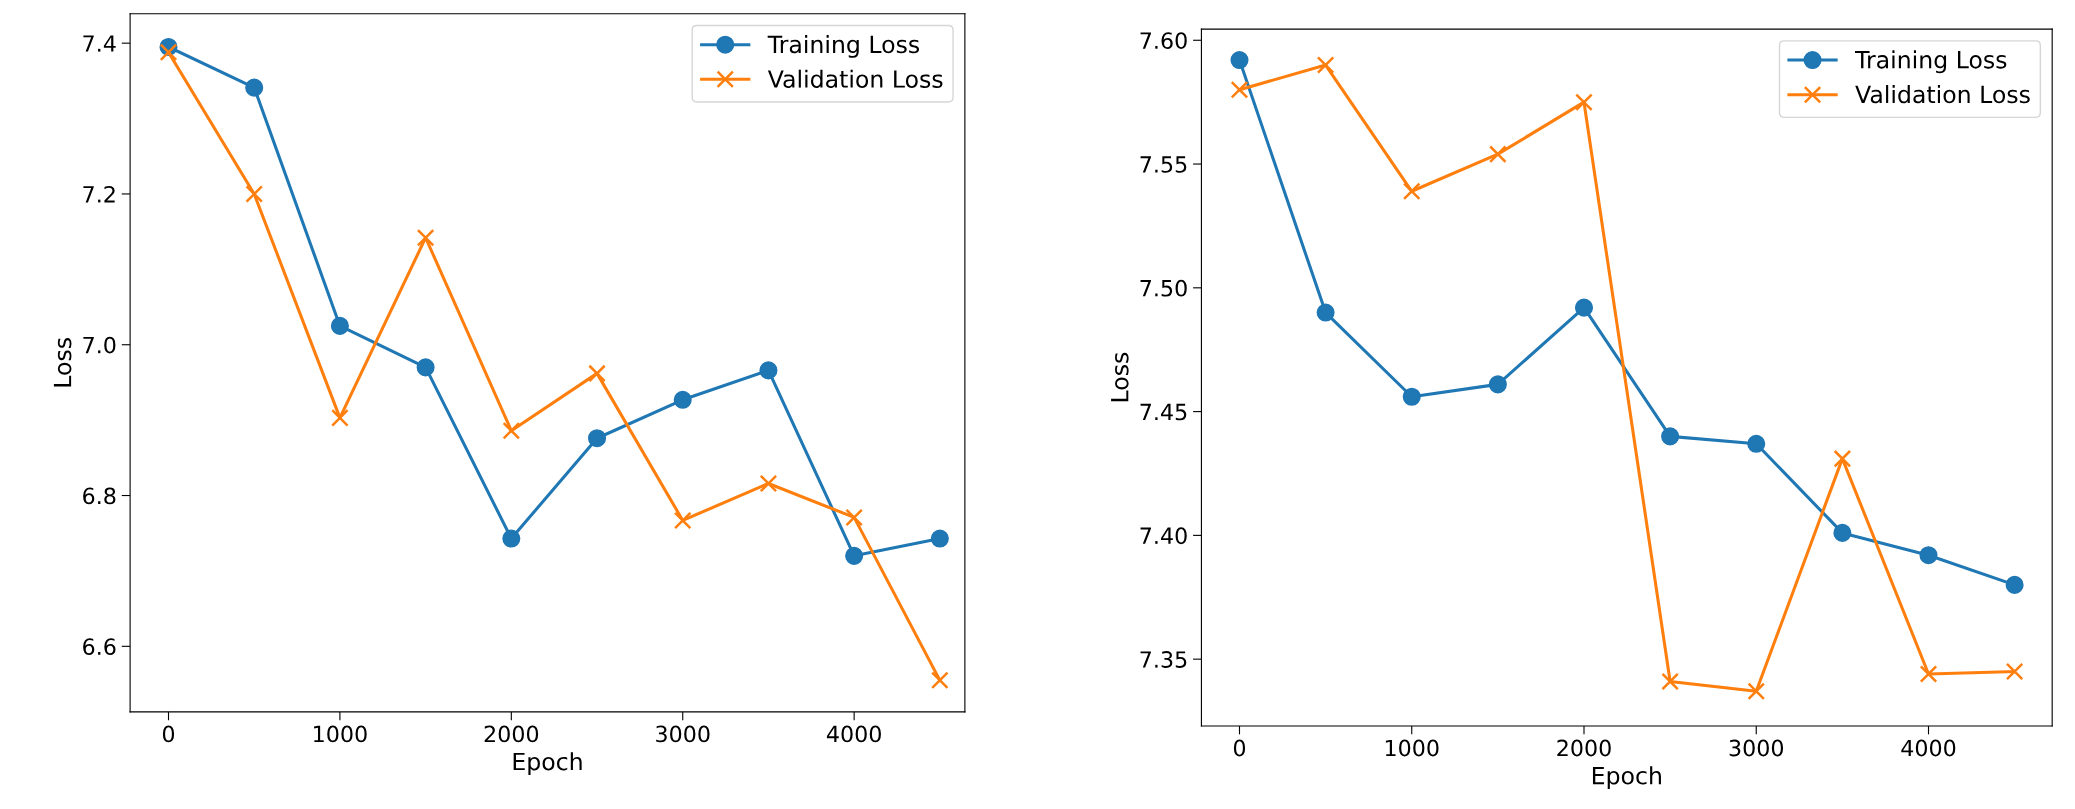  I want to click on y-tick-label: 7.45, so click(1163, 412).